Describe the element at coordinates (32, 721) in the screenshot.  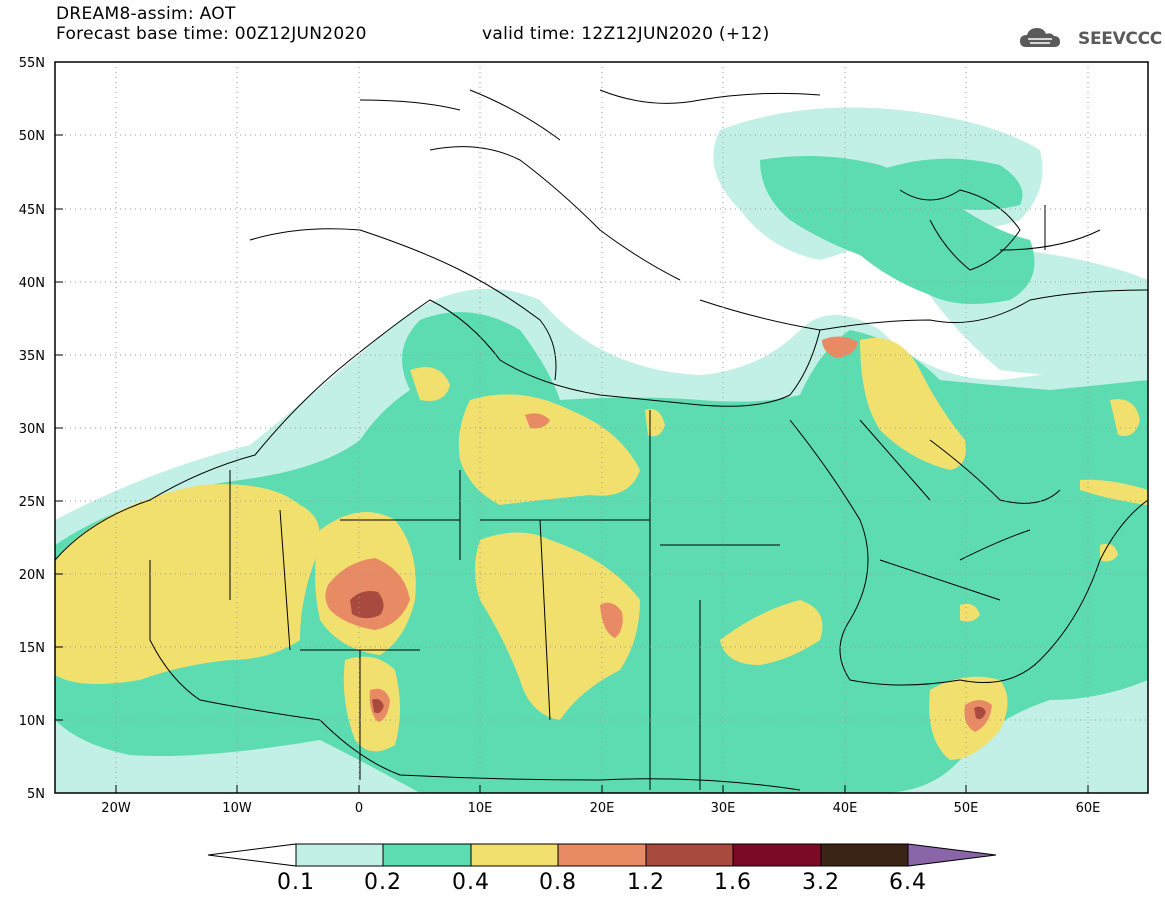
I see `lat-label: 10N` at that location.